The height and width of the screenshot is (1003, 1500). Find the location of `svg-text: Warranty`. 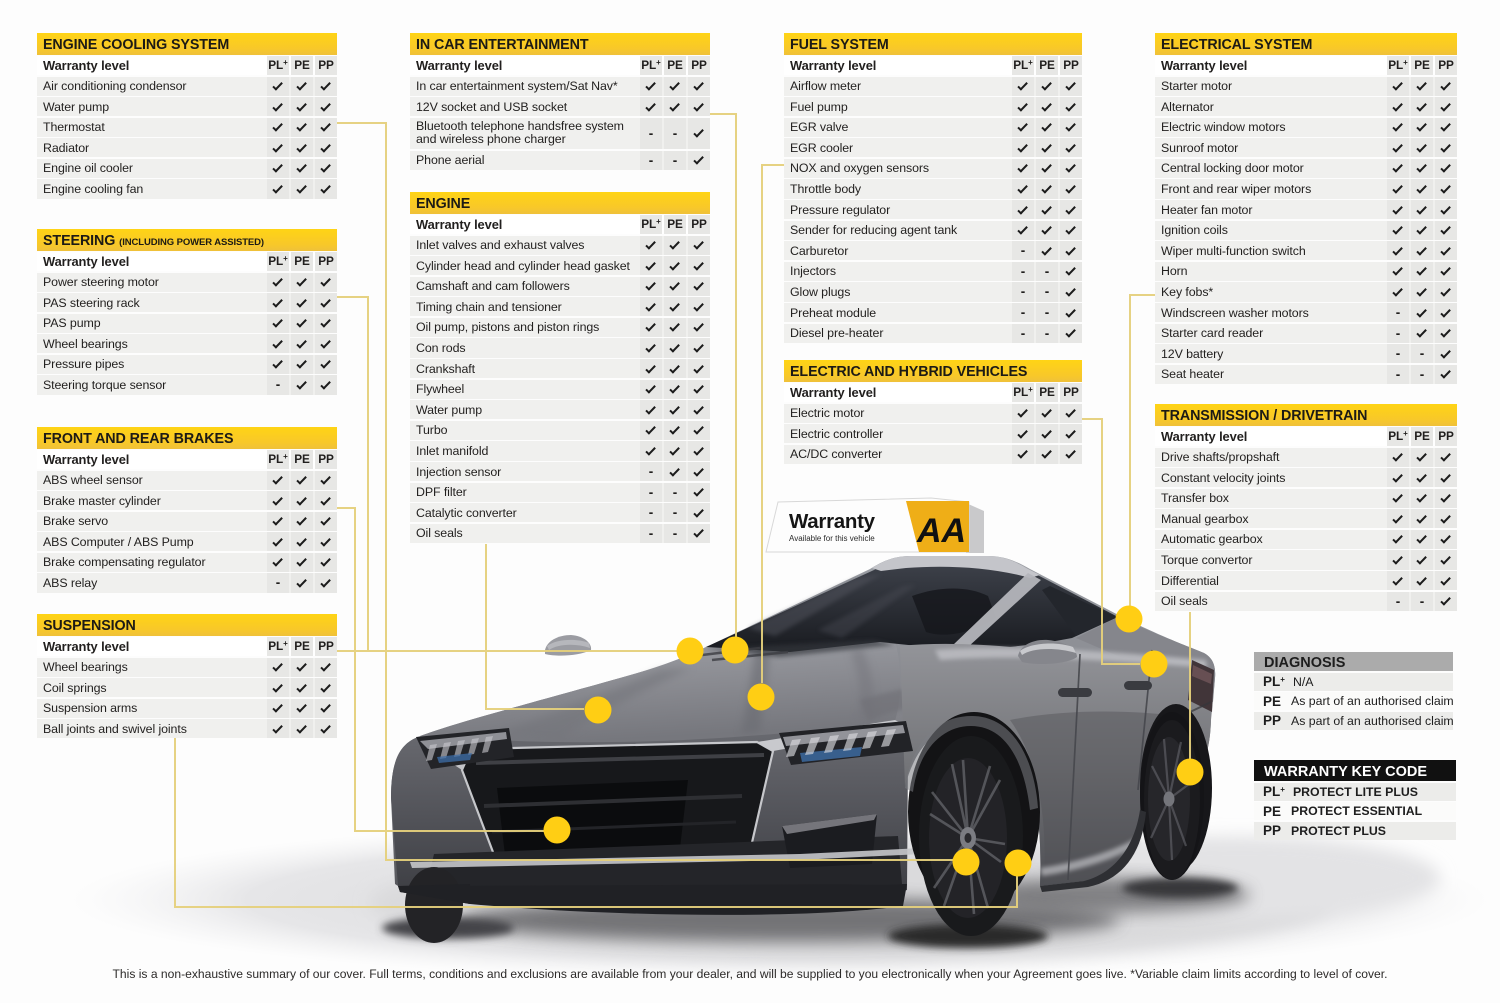

svg-text: Warranty is located at coordinates (832, 521).